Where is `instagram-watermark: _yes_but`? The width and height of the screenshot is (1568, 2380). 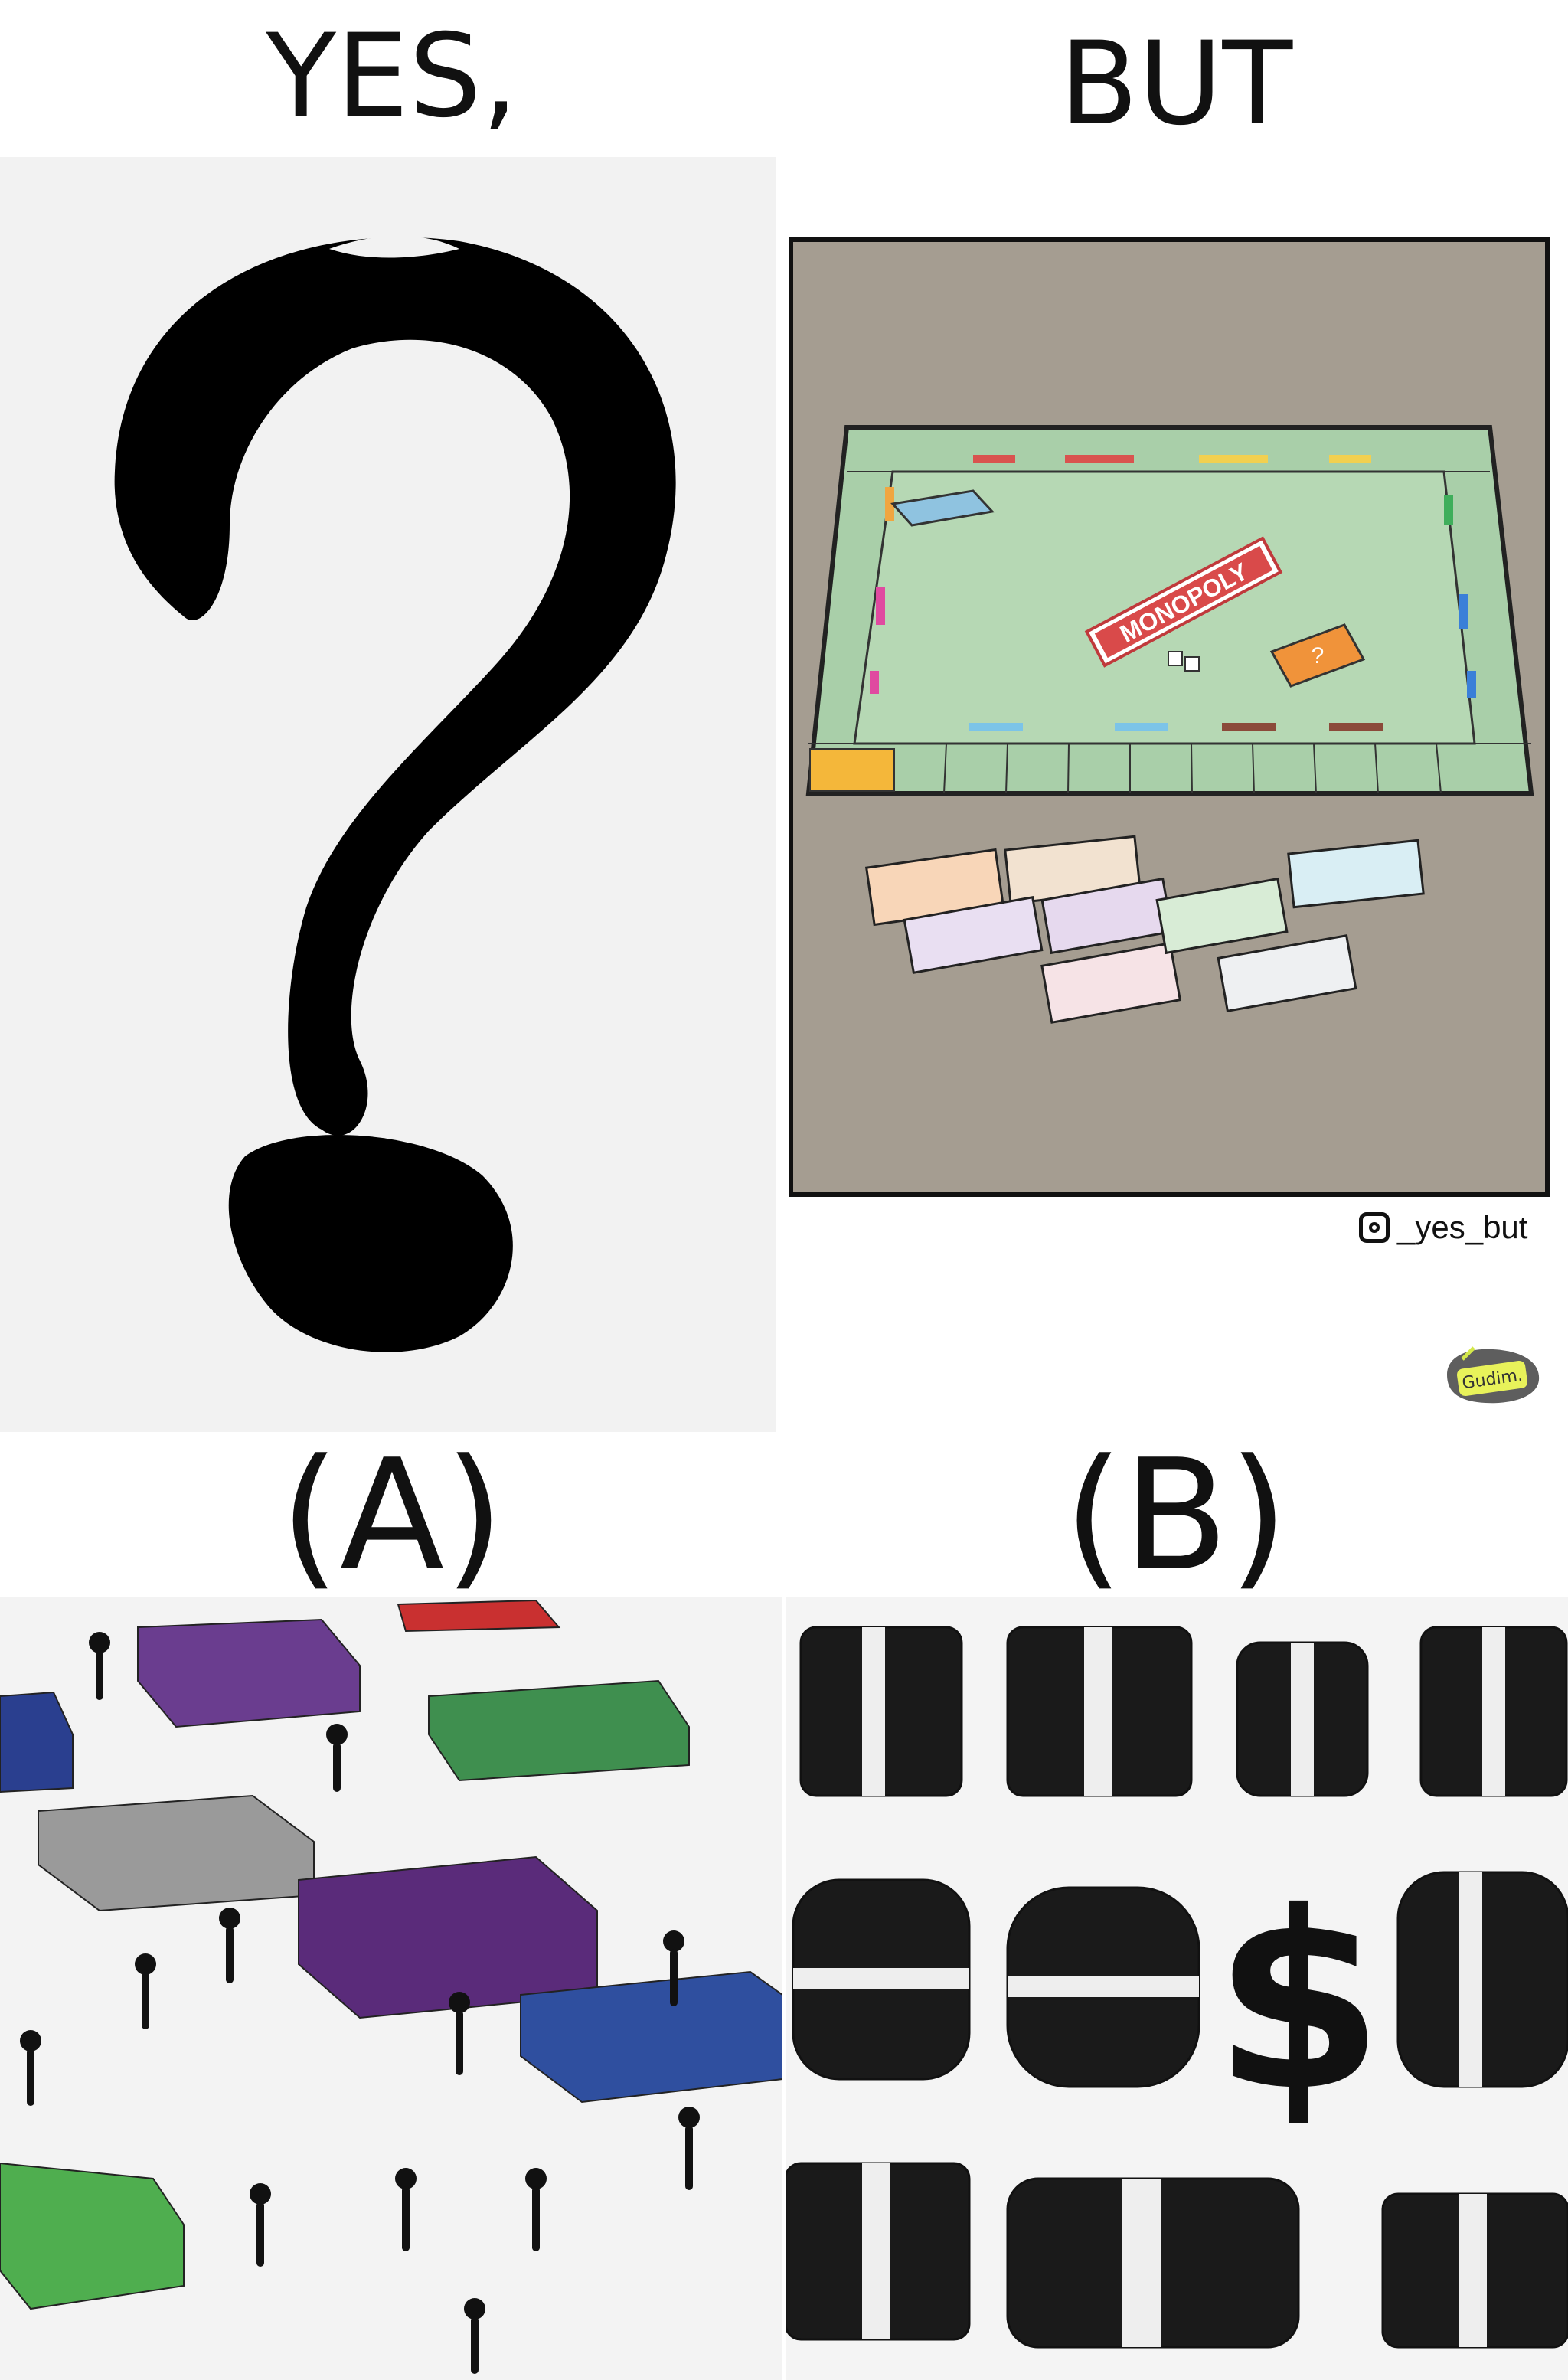
instagram-watermark: _yes_but is located at coordinates (1443, 1227).